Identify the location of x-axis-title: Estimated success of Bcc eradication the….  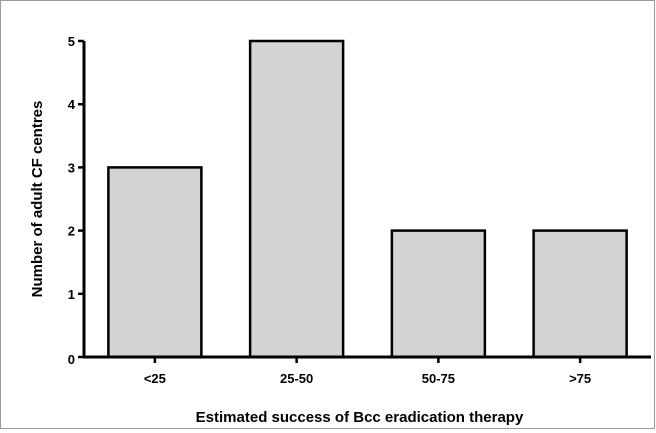
(360, 417).